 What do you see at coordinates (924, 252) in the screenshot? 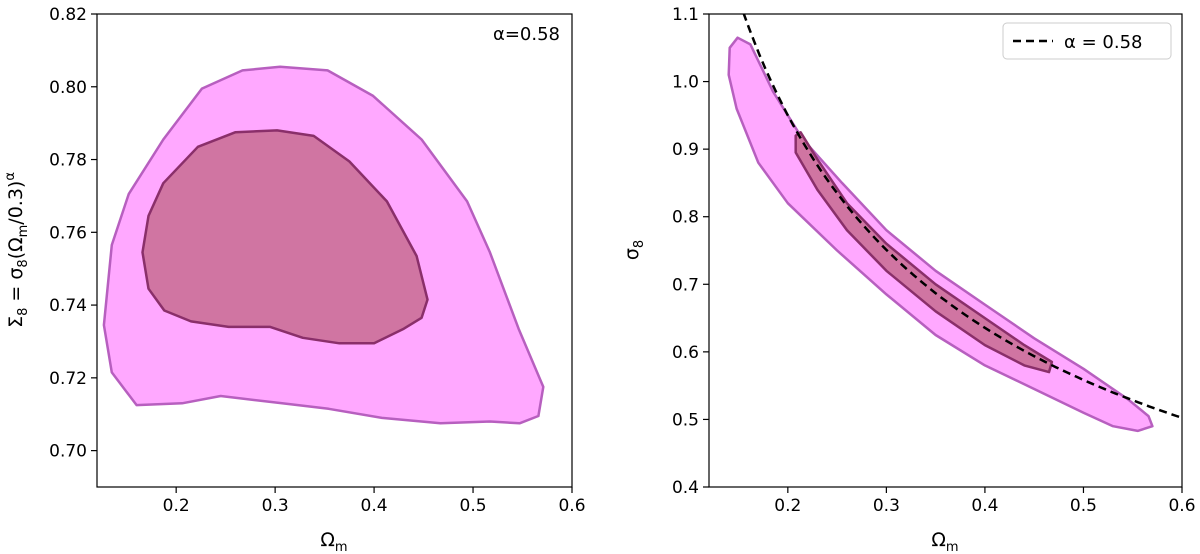
I see `right-inner-contour` at bounding box center [924, 252].